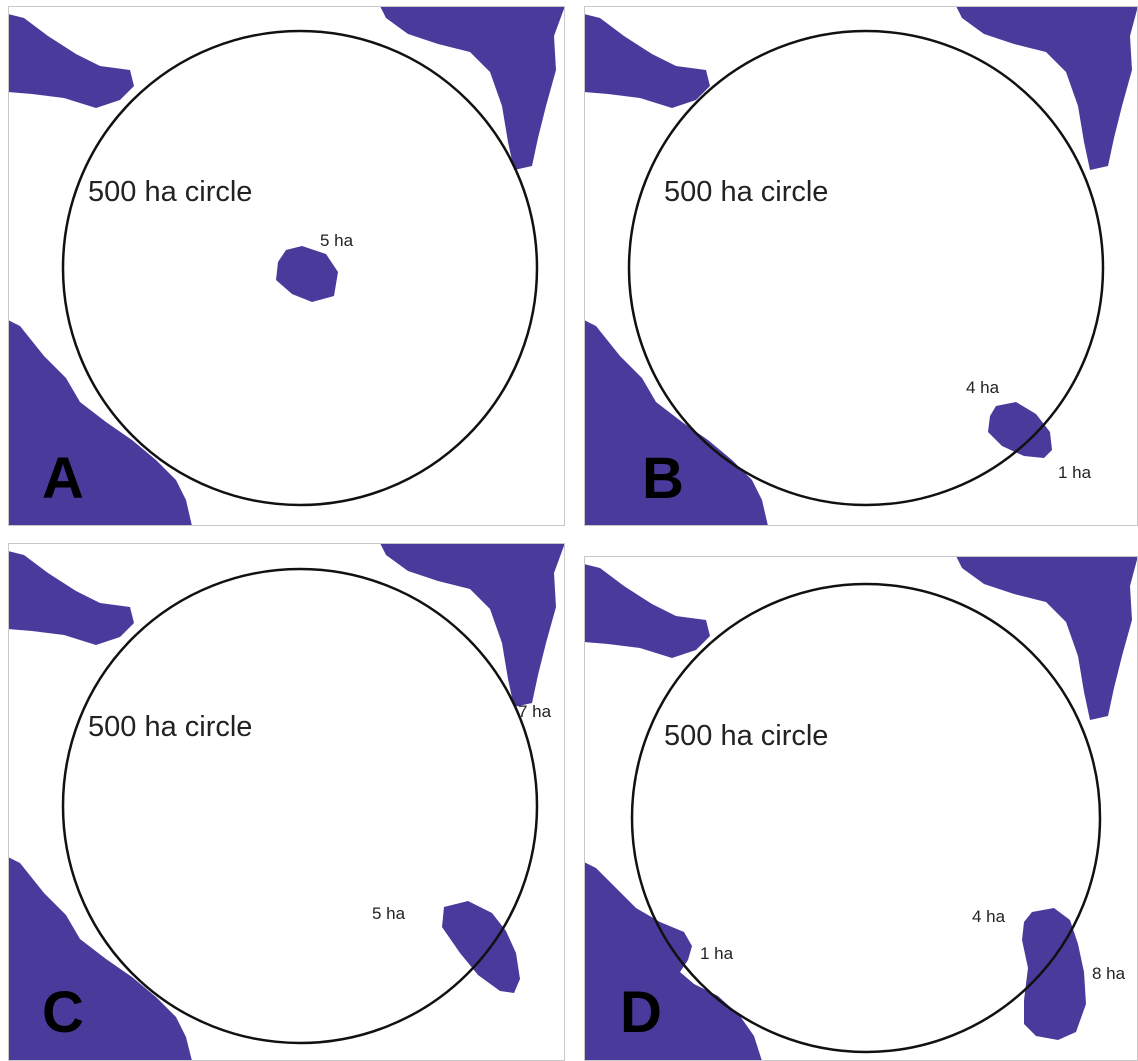 Image resolution: width=1138 pixels, height=1061 pixels. Describe the element at coordinates (307, 274) in the screenshot. I see `habitat-patch-center` at that location.